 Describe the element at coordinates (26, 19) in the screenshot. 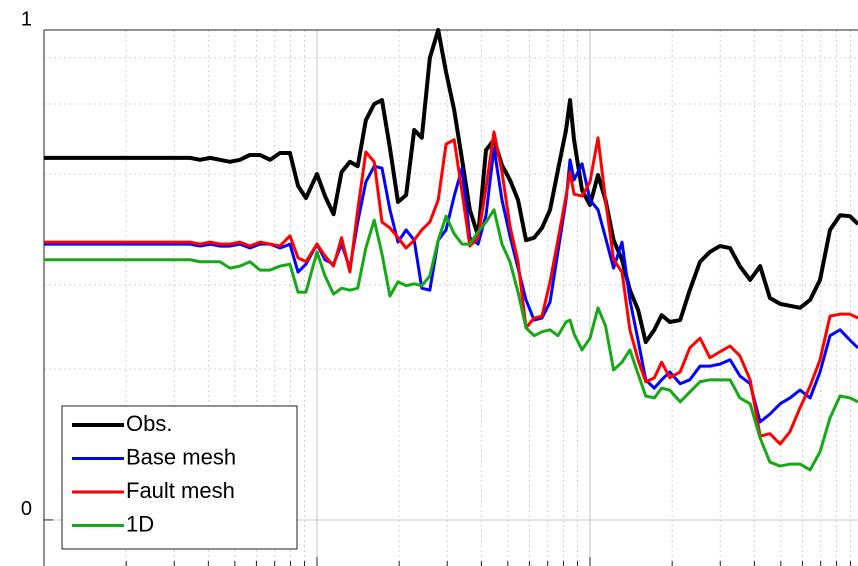

I see `y-tick-label: 1` at that location.